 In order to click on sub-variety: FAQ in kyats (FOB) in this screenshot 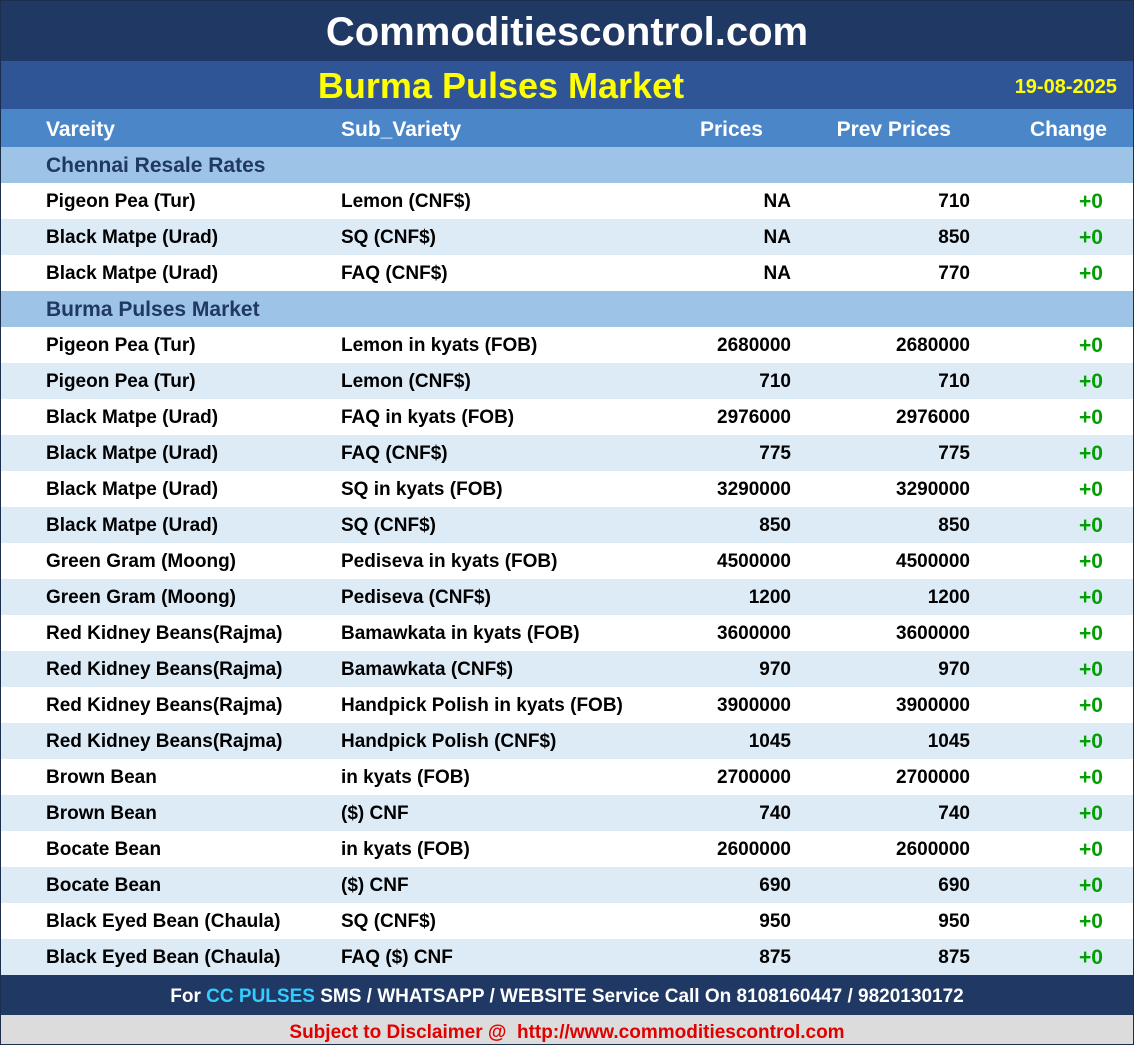, I will do `click(428, 417)`.